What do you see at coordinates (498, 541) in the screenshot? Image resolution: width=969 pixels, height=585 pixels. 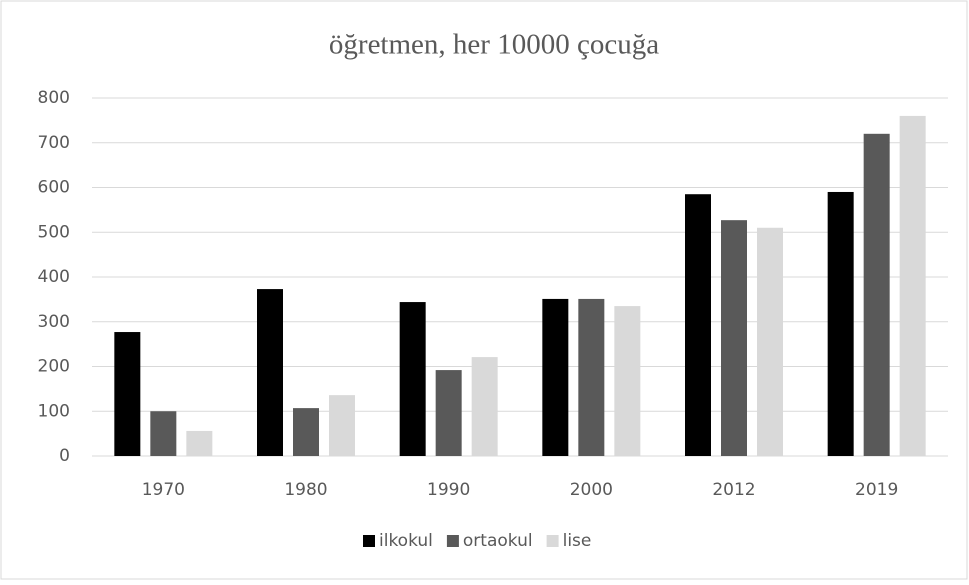 I see `legend-label: ortaokul` at bounding box center [498, 541].